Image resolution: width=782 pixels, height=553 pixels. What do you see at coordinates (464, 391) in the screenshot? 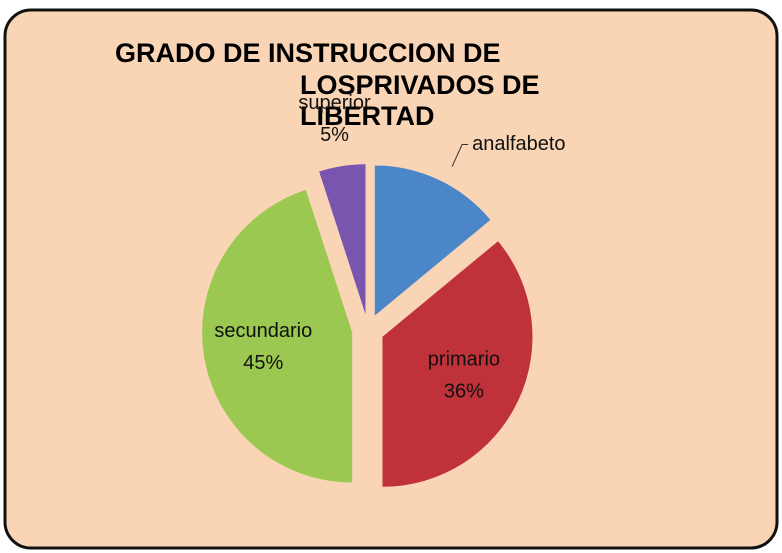
I see `slice-value-label: 36%` at bounding box center [464, 391].